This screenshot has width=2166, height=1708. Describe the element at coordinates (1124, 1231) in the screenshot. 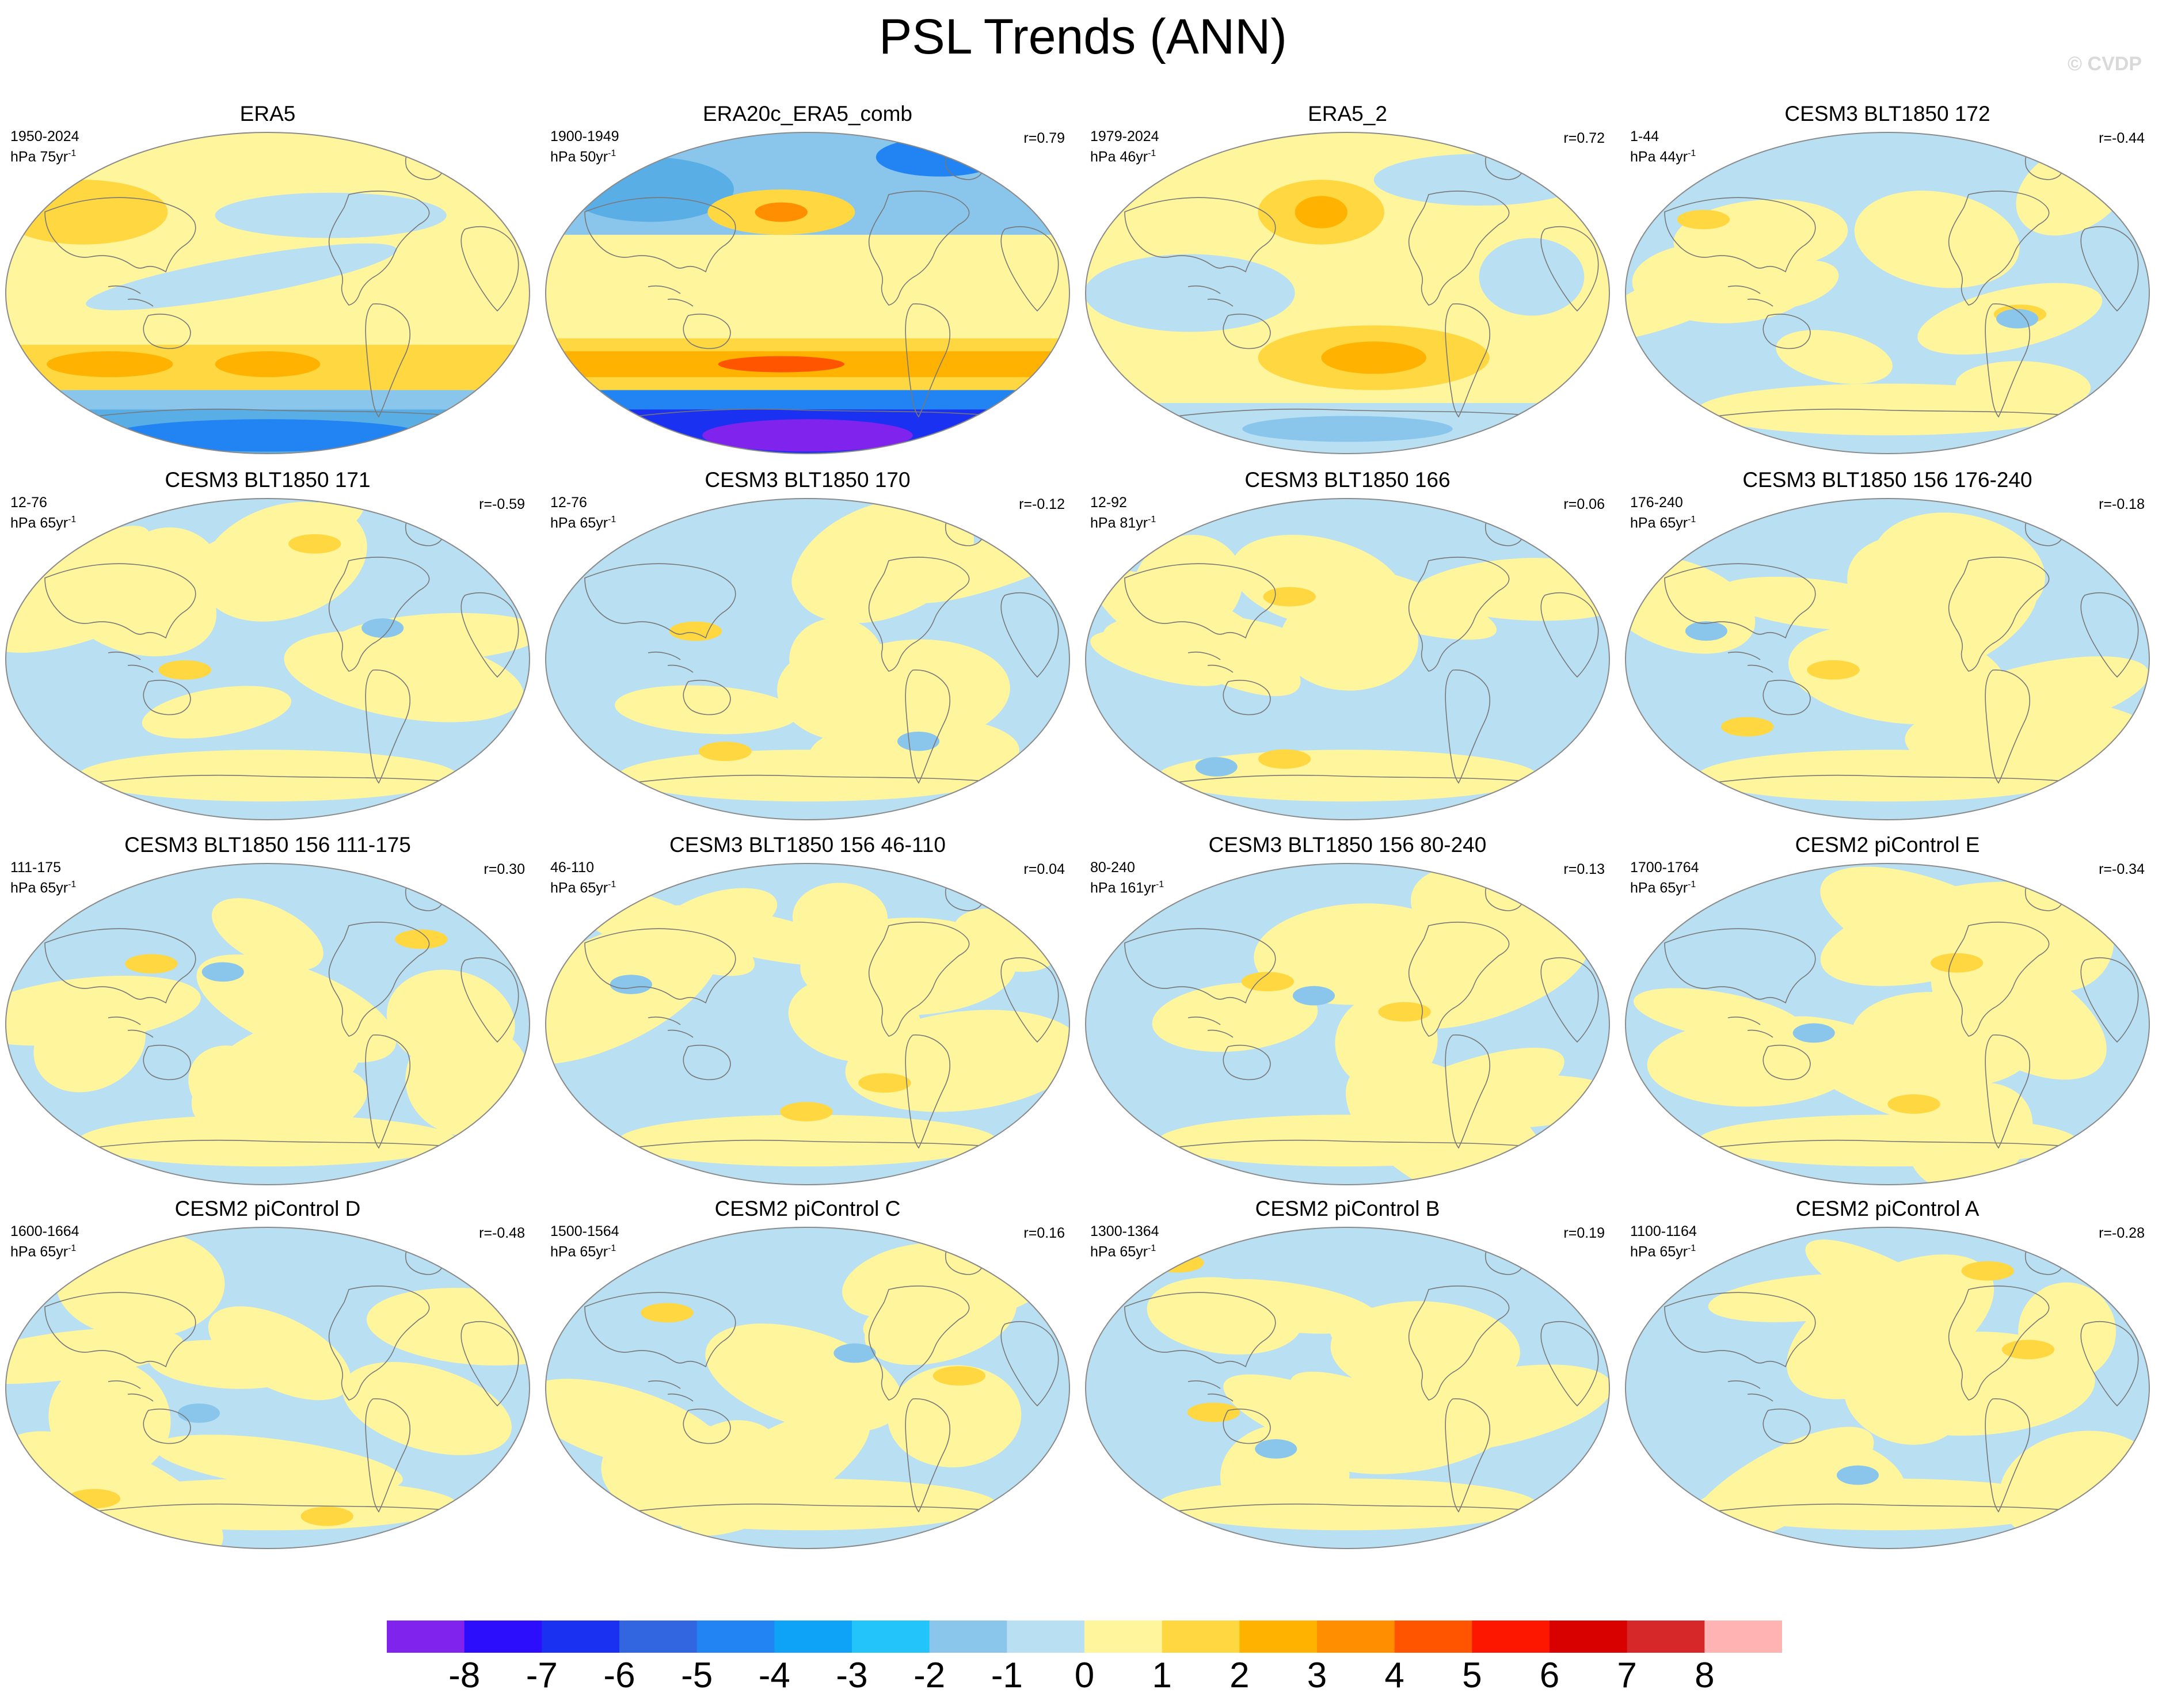

I see `panel-period: 1300-1364` at that location.